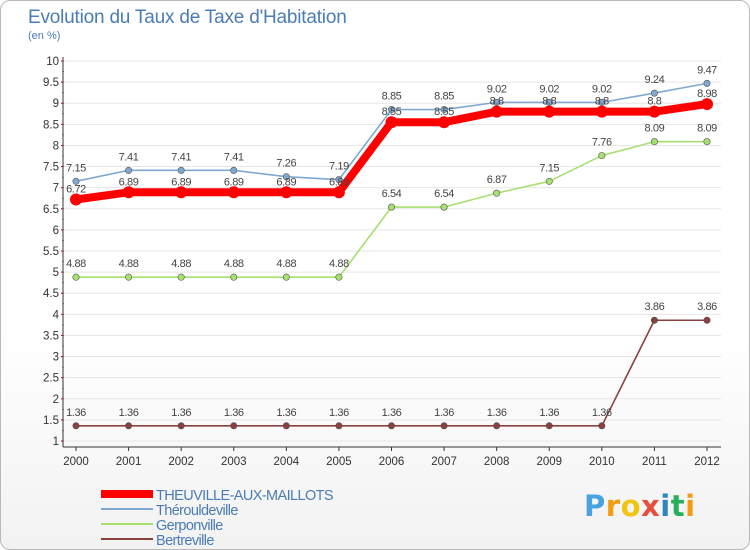  Describe the element at coordinates (602, 143) in the screenshot. I see `data-label: 7.76` at that location.